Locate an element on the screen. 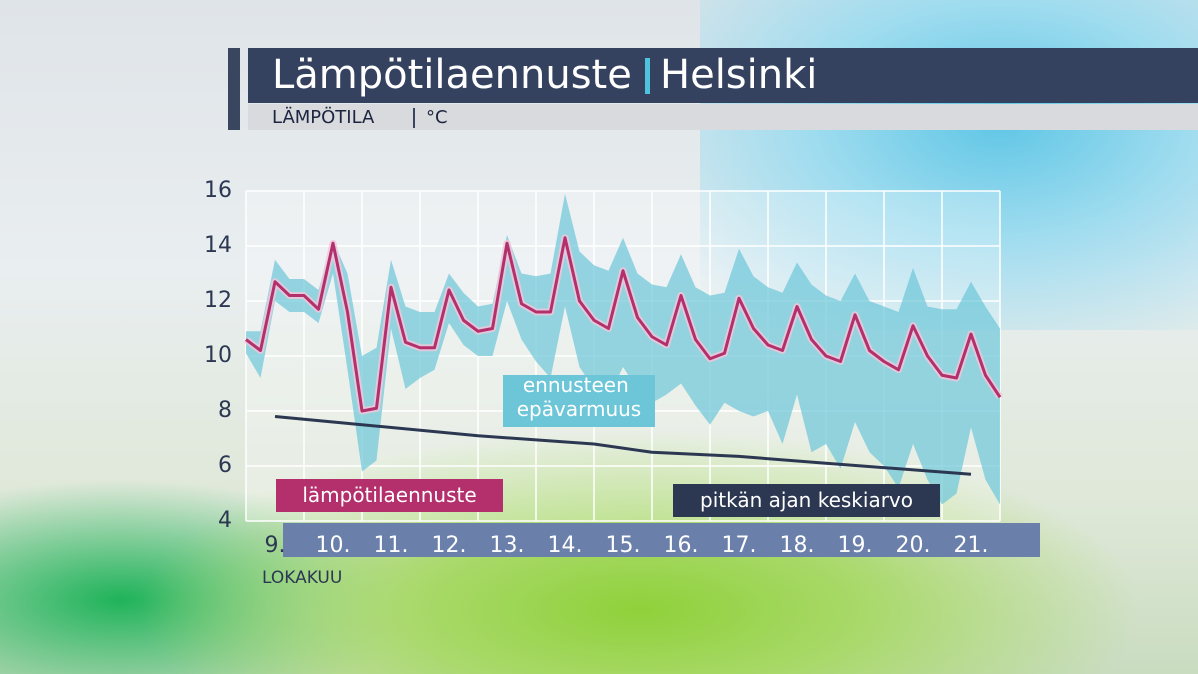 This screenshot has width=1198, height=674. y-tick-label: 6 is located at coordinates (225, 465).